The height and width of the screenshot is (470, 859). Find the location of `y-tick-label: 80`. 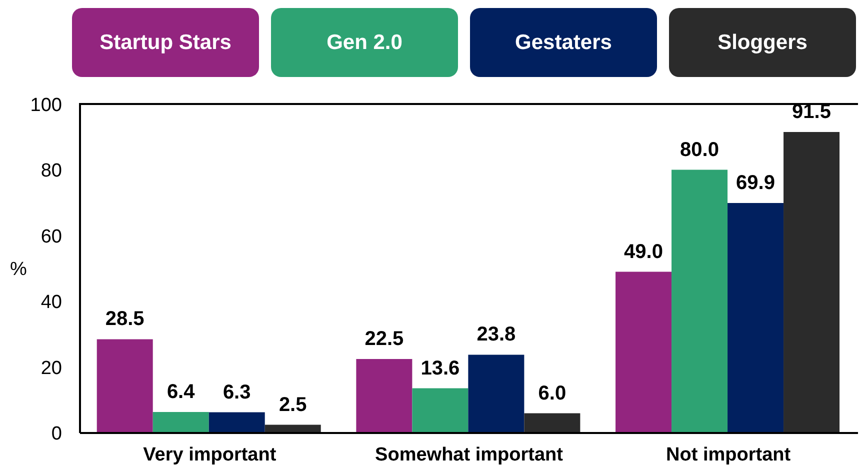

y-tick-label: 80 is located at coordinates (51, 171).